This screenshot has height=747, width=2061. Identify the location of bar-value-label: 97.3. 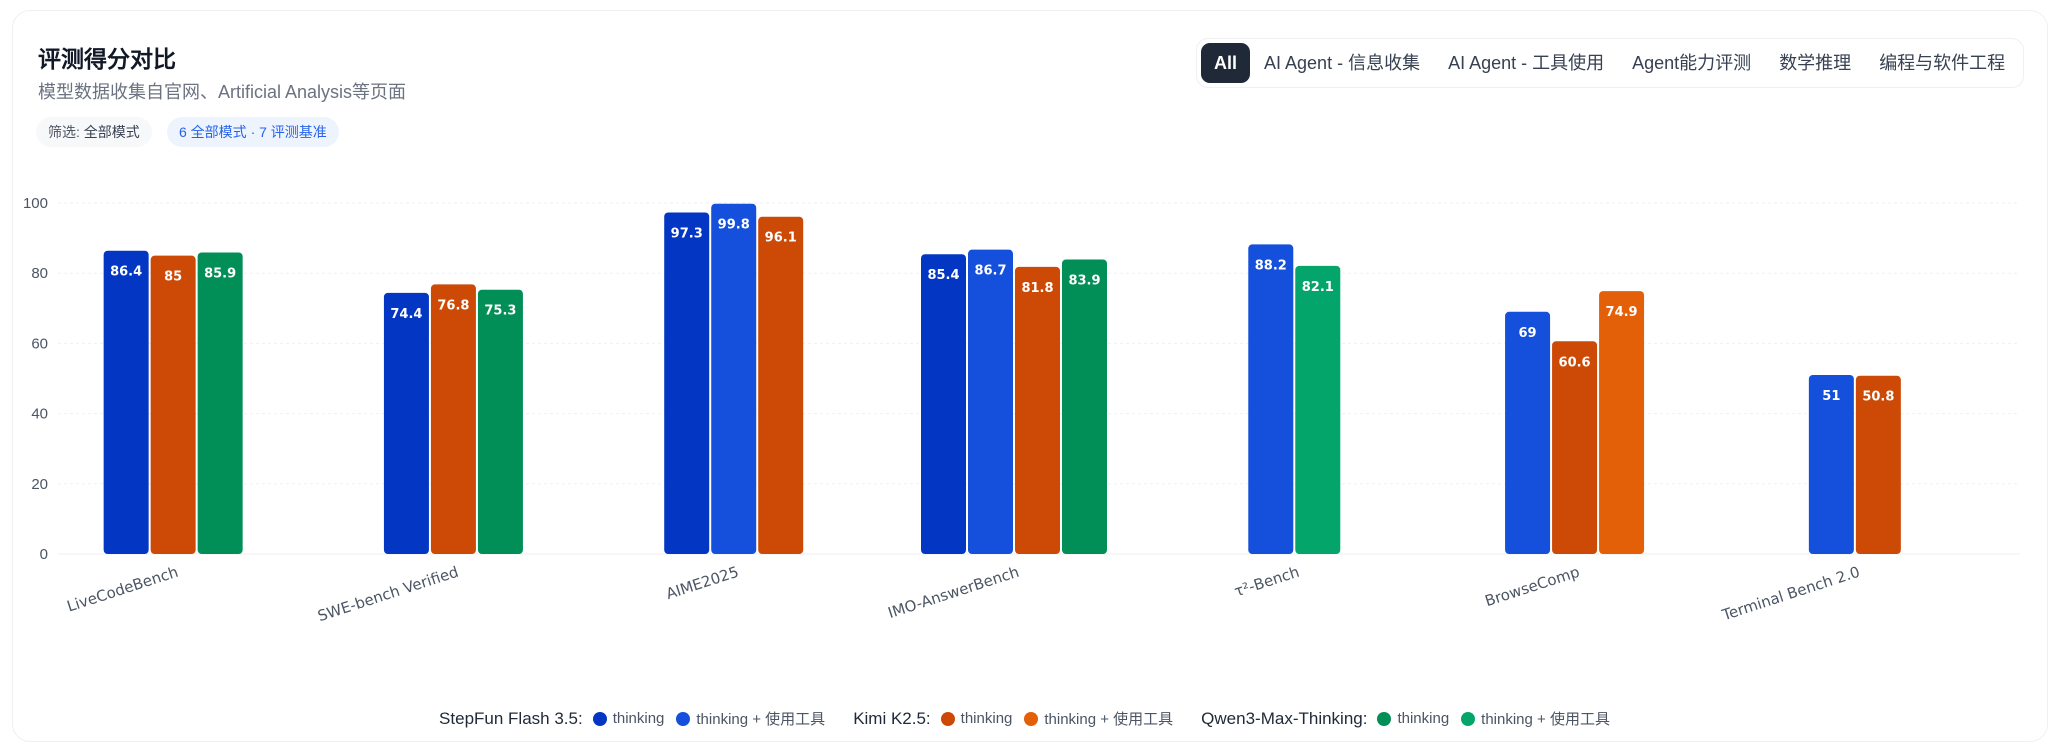
(687, 233).